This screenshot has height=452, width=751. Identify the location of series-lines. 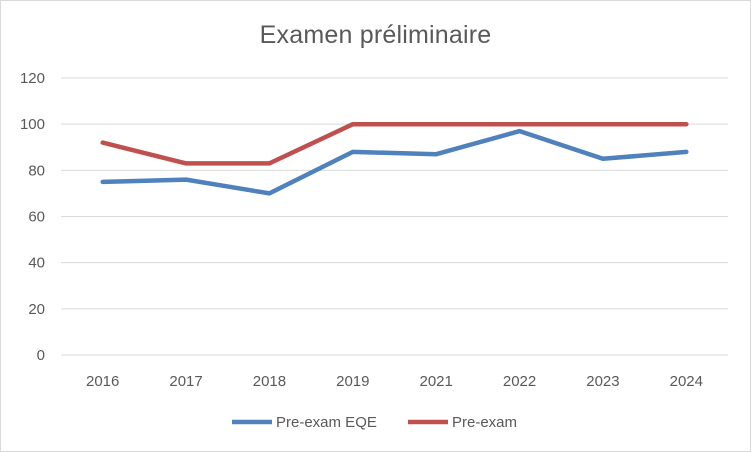
(394, 158).